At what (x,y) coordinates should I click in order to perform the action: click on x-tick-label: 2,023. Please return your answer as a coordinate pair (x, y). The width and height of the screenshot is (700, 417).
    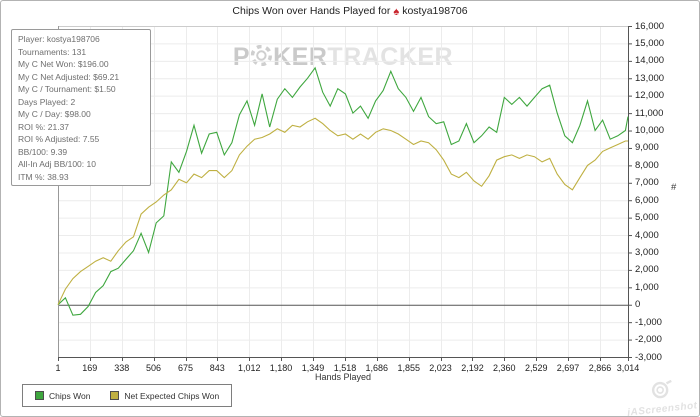
    Looking at the image, I should click on (440, 368).